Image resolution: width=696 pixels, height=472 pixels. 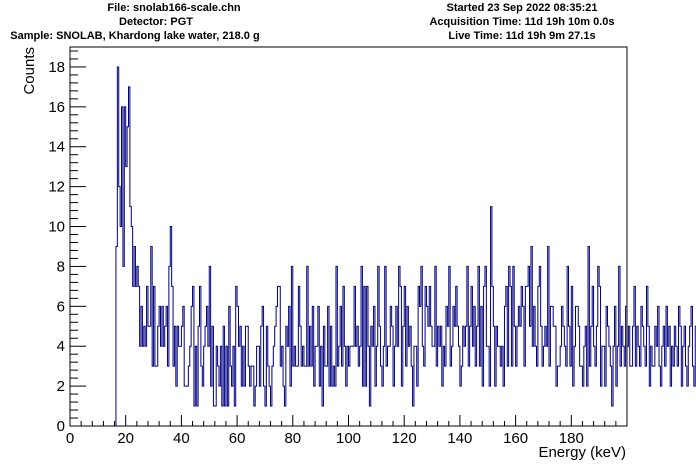 What do you see at coordinates (571, 438) in the screenshot?
I see `x-tick-label: 180` at bounding box center [571, 438].